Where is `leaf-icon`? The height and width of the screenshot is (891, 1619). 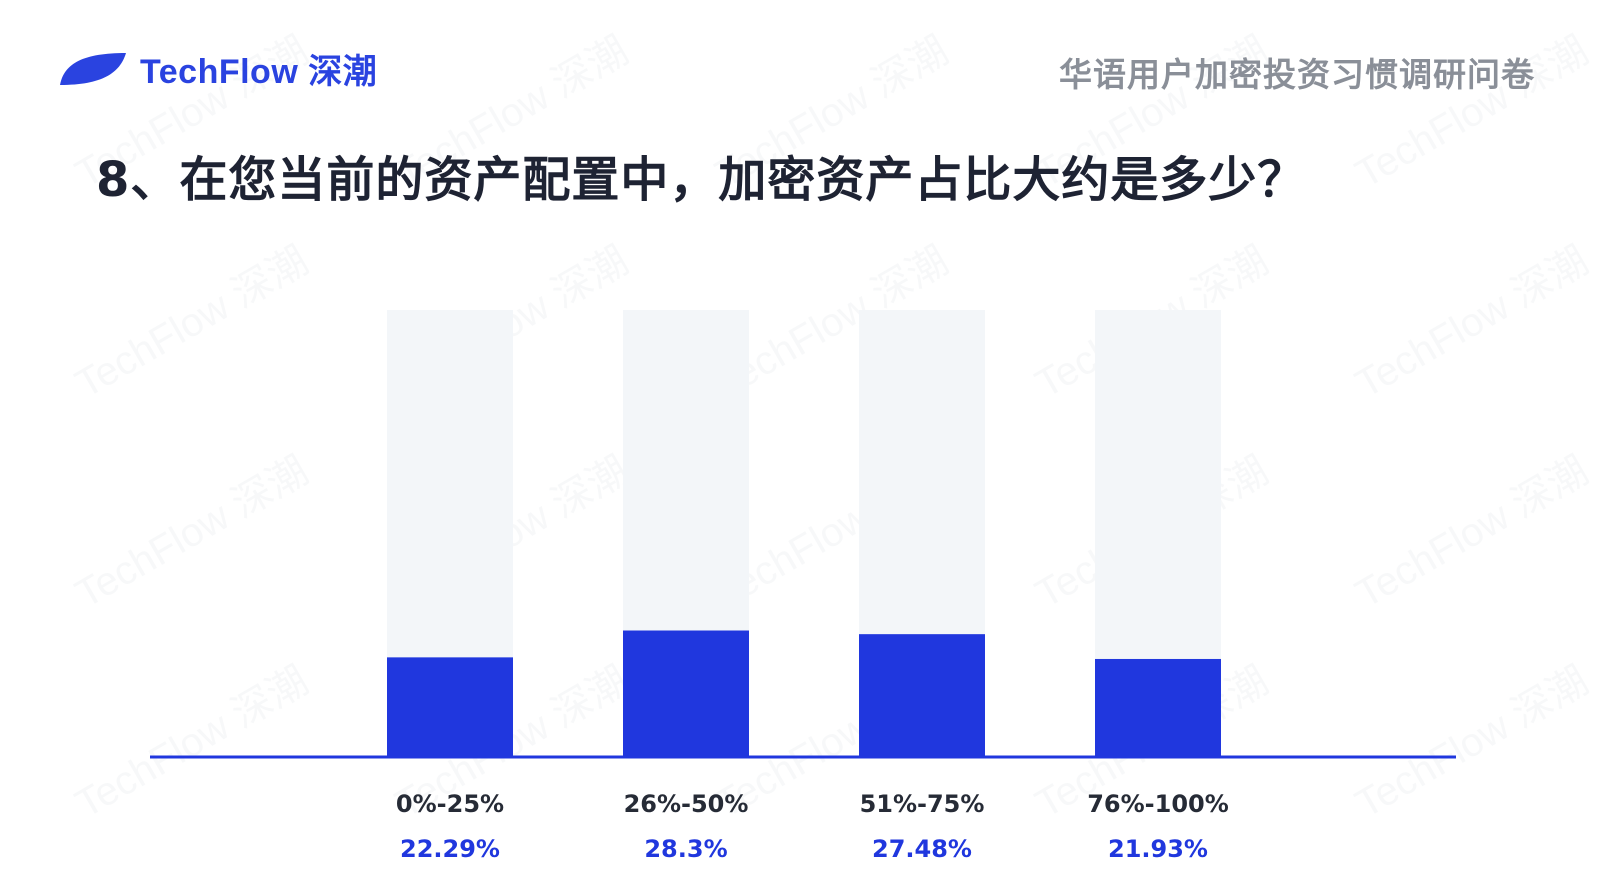 leaf-icon is located at coordinates (93, 68).